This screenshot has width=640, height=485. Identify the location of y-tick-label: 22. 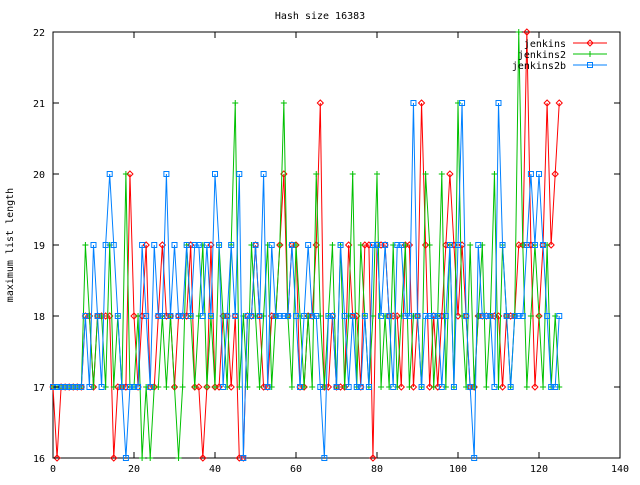
(39, 33).